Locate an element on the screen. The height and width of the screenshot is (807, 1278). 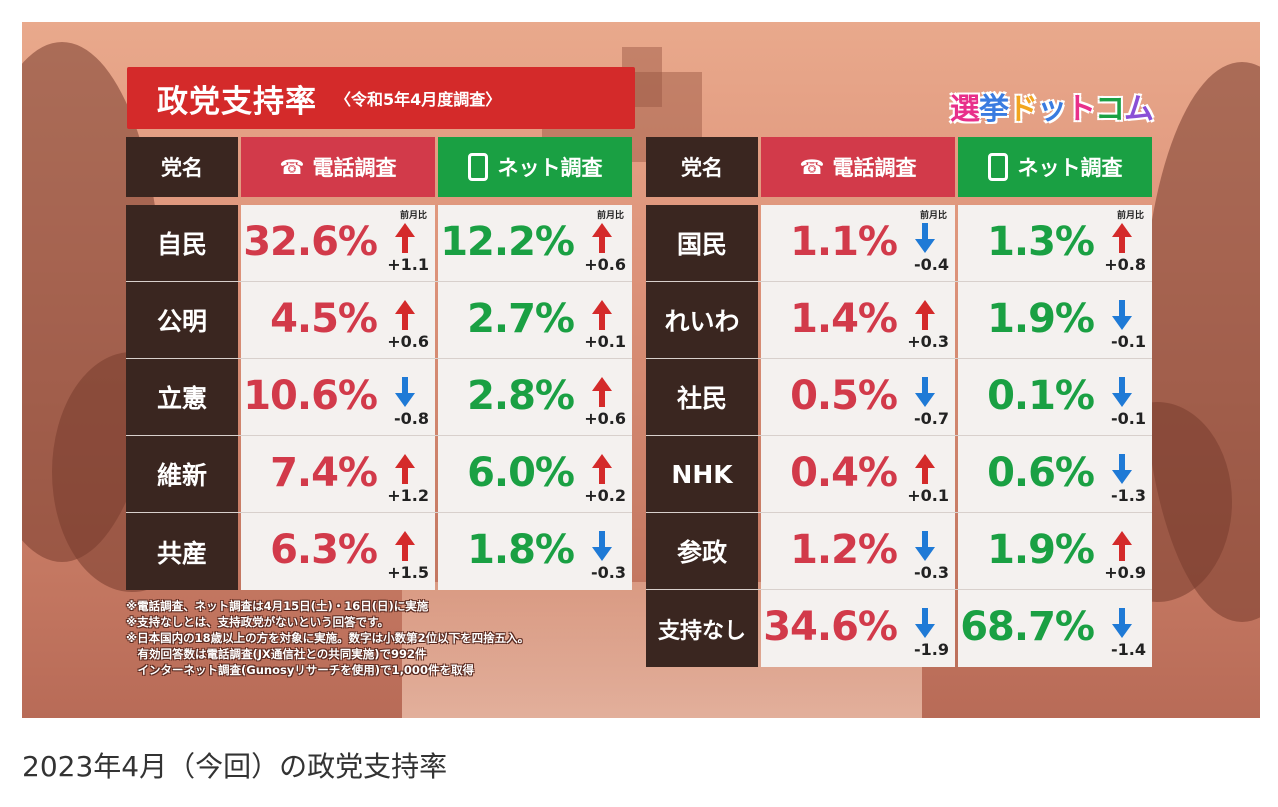
header-net-label: ネット調査 is located at coordinates (550, 168).